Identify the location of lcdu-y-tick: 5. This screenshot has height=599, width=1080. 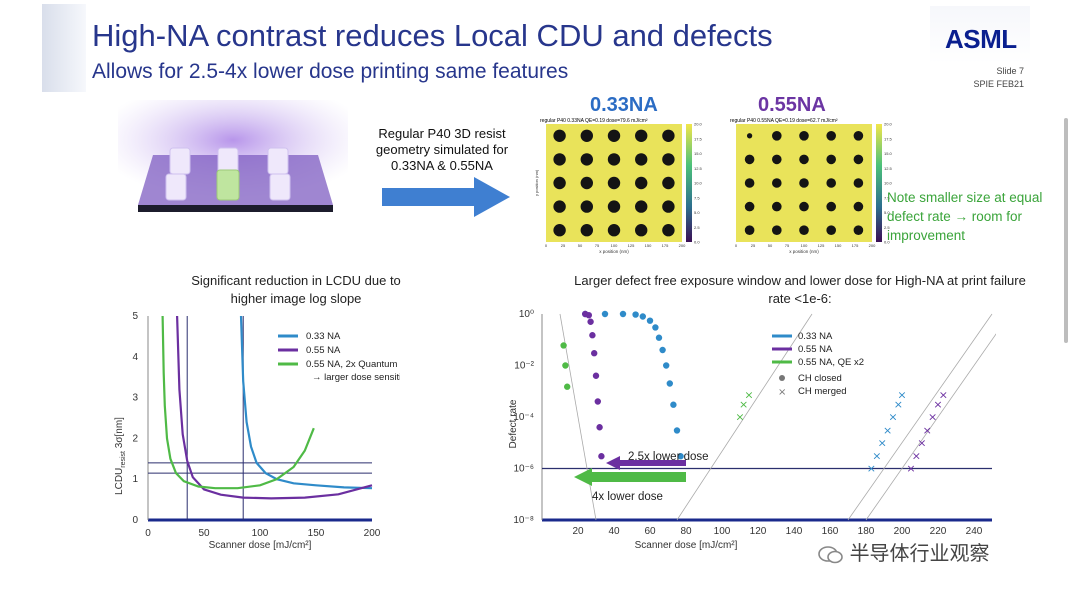
(135, 316).